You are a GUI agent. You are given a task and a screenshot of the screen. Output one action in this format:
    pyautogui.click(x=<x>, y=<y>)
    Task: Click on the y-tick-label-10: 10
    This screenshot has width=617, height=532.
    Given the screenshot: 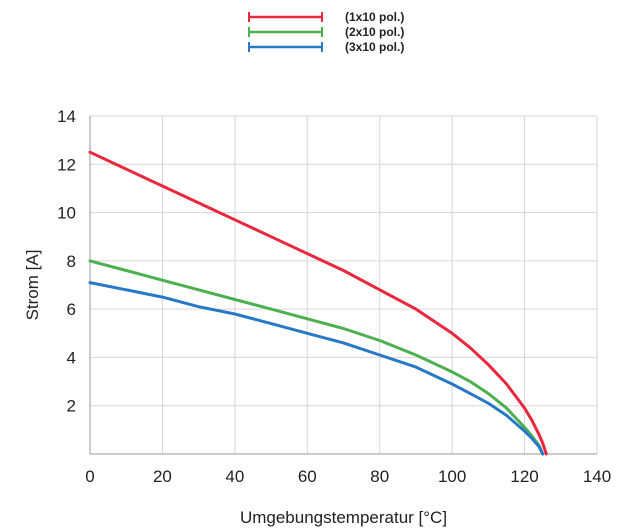 What is the action you would take?
    pyautogui.click(x=66, y=213)
    